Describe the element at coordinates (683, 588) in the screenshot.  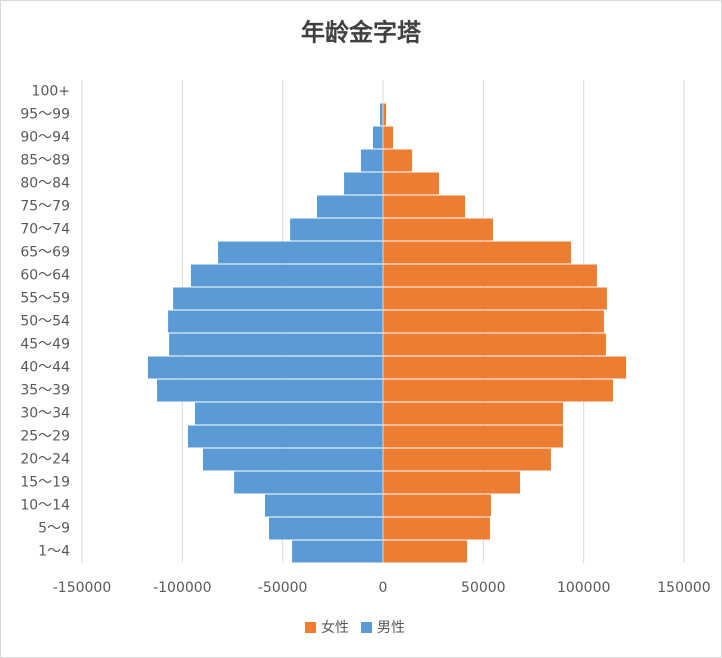
I see `x-tick-label: 150000` at that location.